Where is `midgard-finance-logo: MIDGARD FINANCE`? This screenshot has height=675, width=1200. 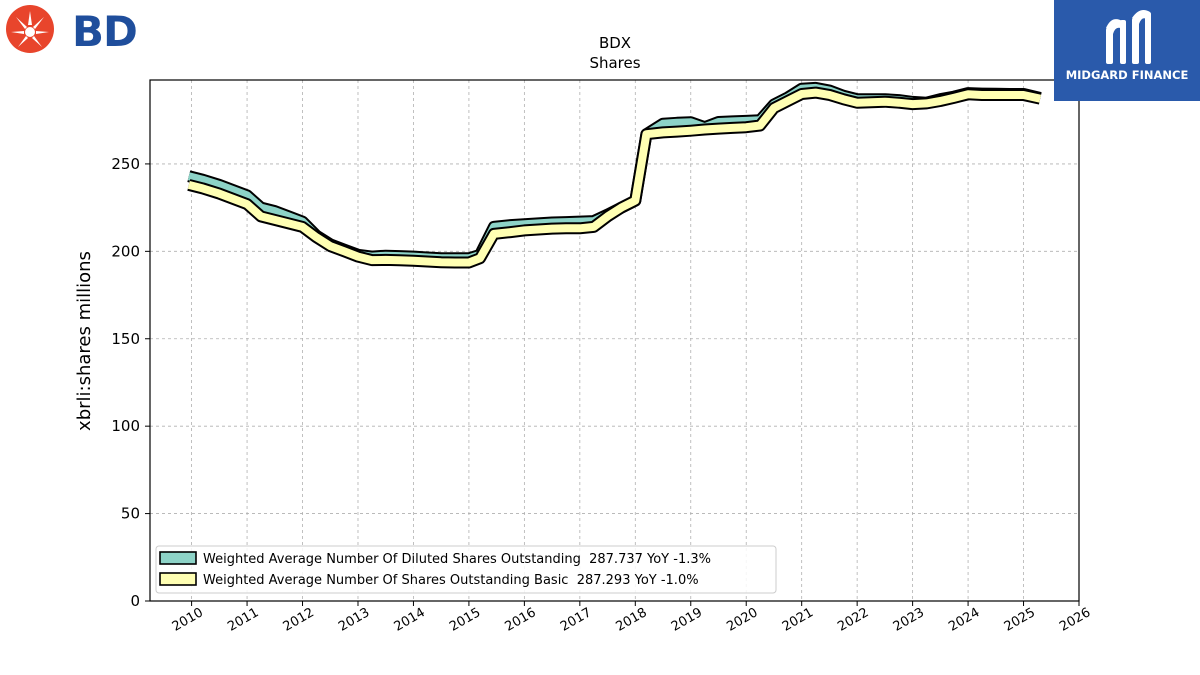
midgard-finance-logo: MIDGARD FINANCE is located at coordinates (1127, 50).